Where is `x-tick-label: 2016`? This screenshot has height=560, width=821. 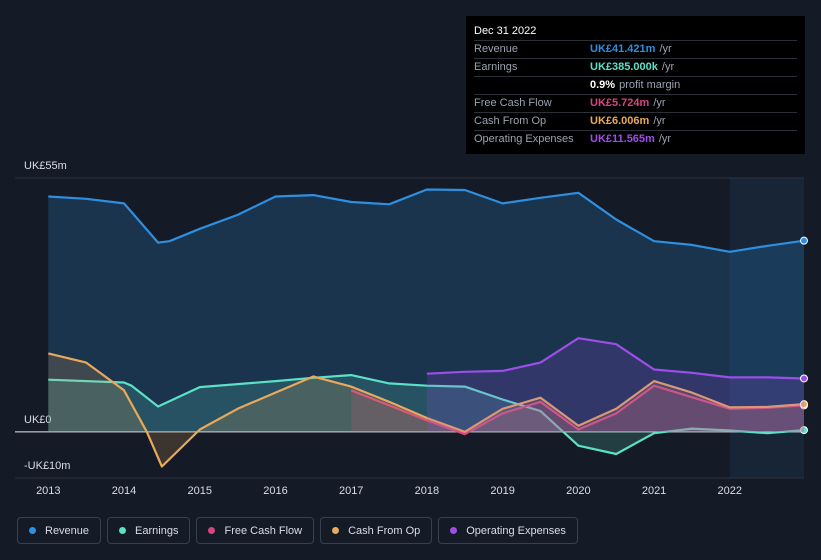
x-tick-label: 2016 is located at coordinates (275, 491).